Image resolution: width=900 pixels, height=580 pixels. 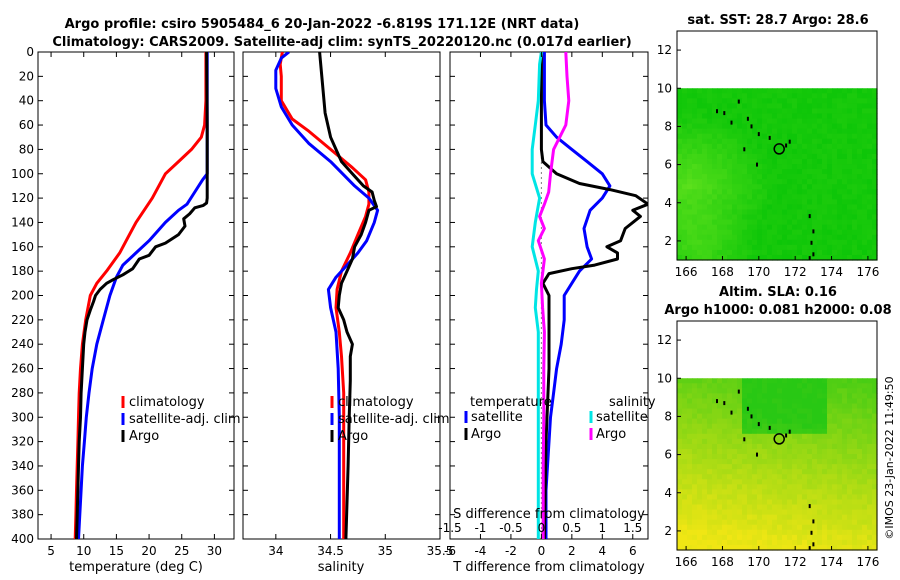 What do you see at coordinates (348, 295) in the screenshot?
I see `series-line-argo` at bounding box center [348, 295].